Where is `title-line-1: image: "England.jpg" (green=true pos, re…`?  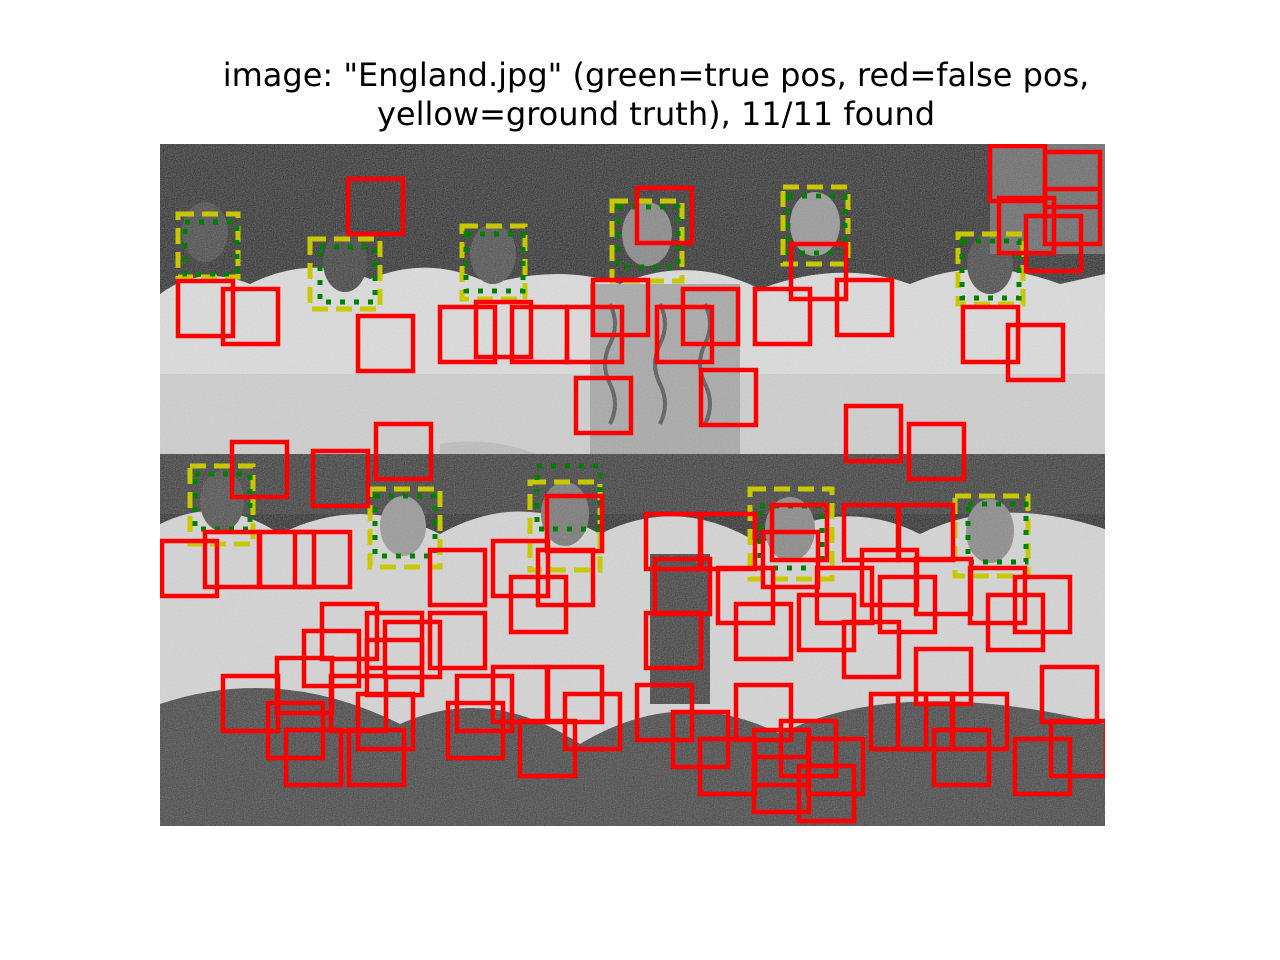
title-line-1: image: "England.jpg" (green=true pos, re… is located at coordinates (656, 75).